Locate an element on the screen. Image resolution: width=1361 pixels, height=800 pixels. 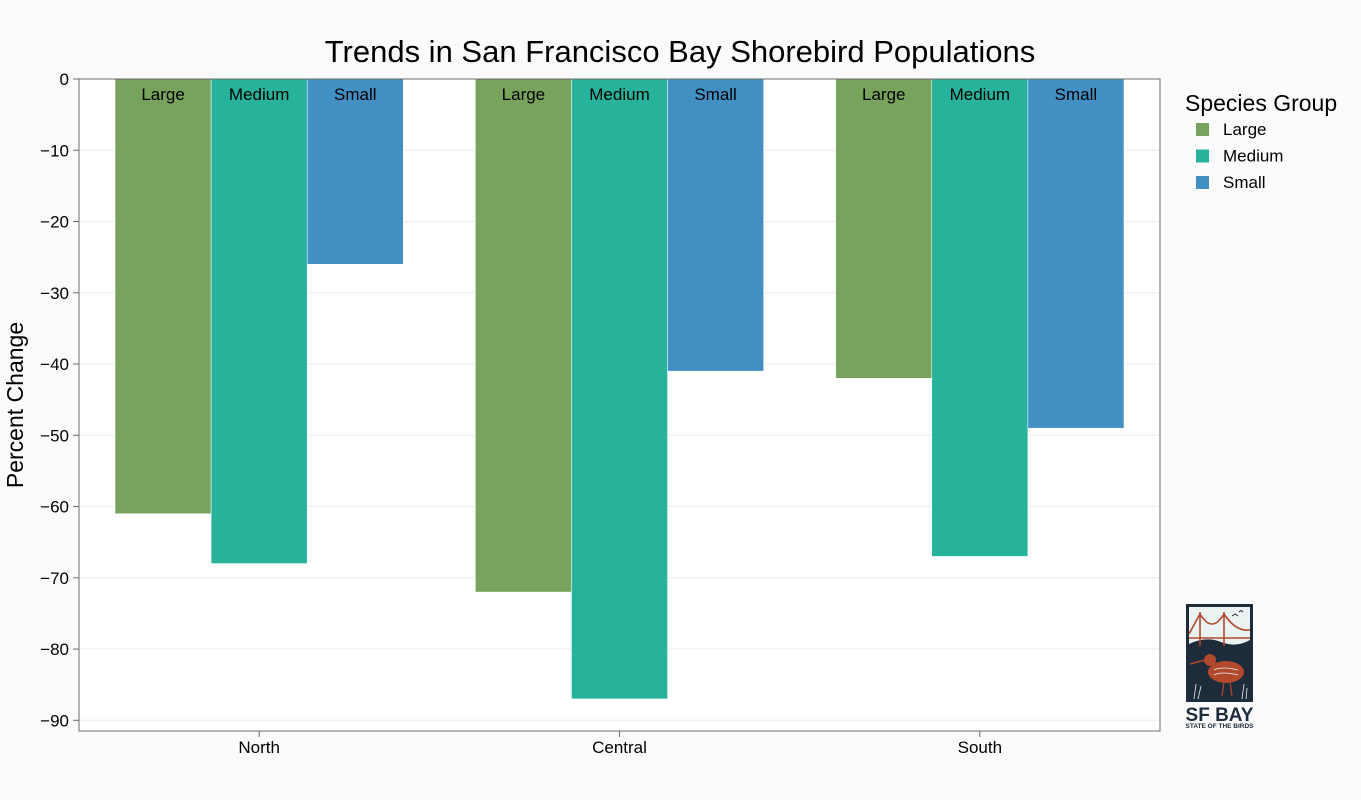
y-axis-label: Percent Change is located at coordinates (15, 405).